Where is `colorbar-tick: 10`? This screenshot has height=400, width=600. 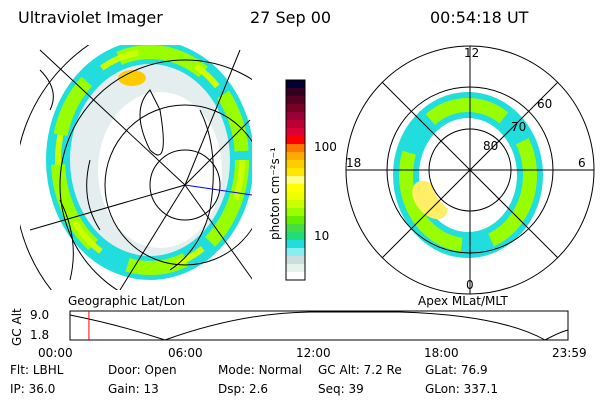 colorbar-tick: 10 is located at coordinates (322, 236).